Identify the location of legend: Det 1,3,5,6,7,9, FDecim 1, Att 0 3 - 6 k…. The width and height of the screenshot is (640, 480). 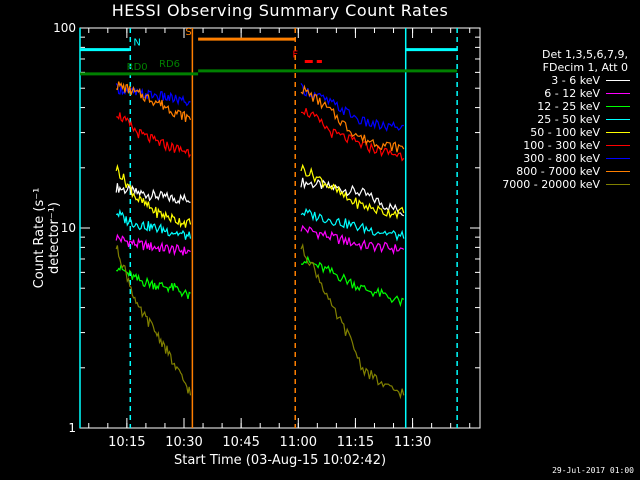
(555, 119).